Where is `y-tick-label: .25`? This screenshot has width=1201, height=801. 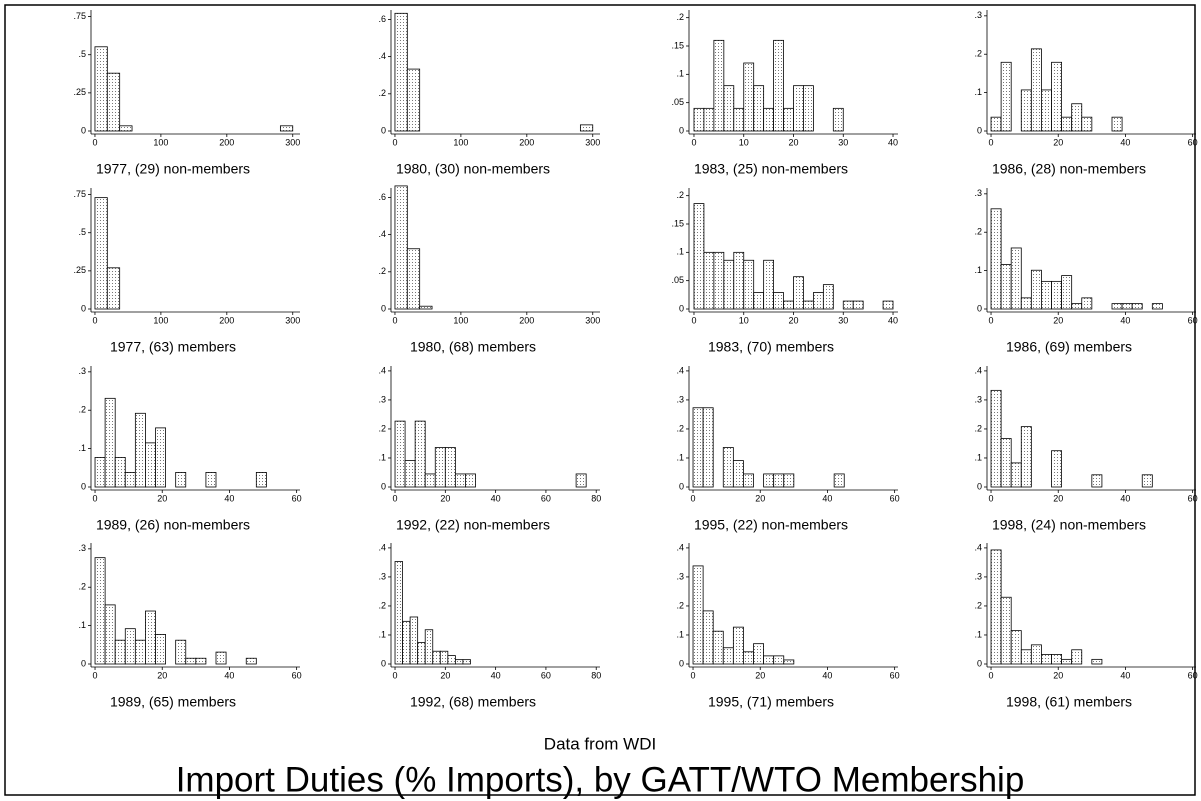
y-tick-label: .25 is located at coordinates (79, 92).